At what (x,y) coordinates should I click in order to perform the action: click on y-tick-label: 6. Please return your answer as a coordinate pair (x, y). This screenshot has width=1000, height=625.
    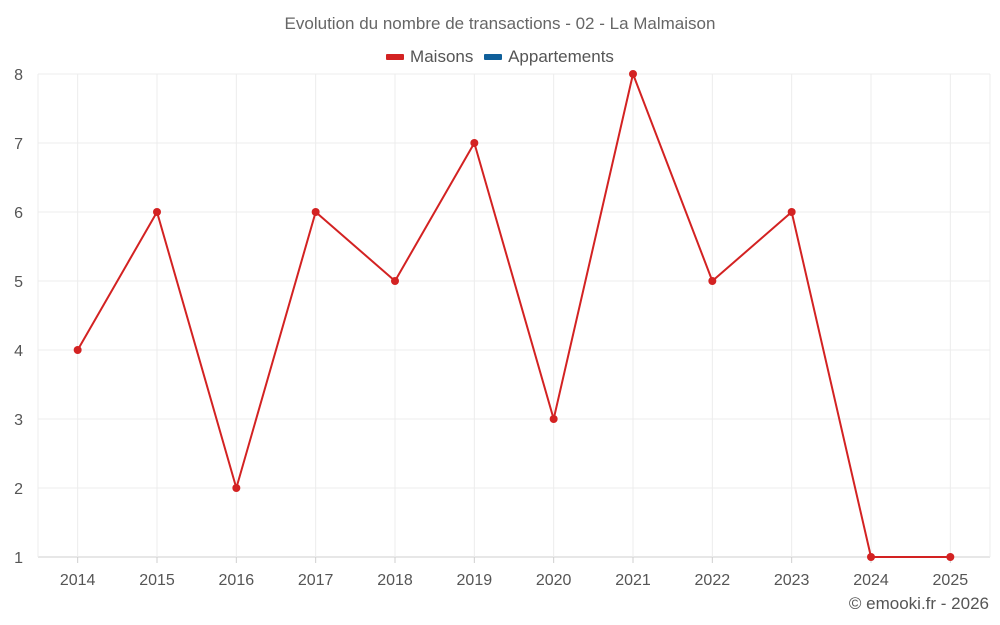
    Looking at the image, I should click on (18, 213).